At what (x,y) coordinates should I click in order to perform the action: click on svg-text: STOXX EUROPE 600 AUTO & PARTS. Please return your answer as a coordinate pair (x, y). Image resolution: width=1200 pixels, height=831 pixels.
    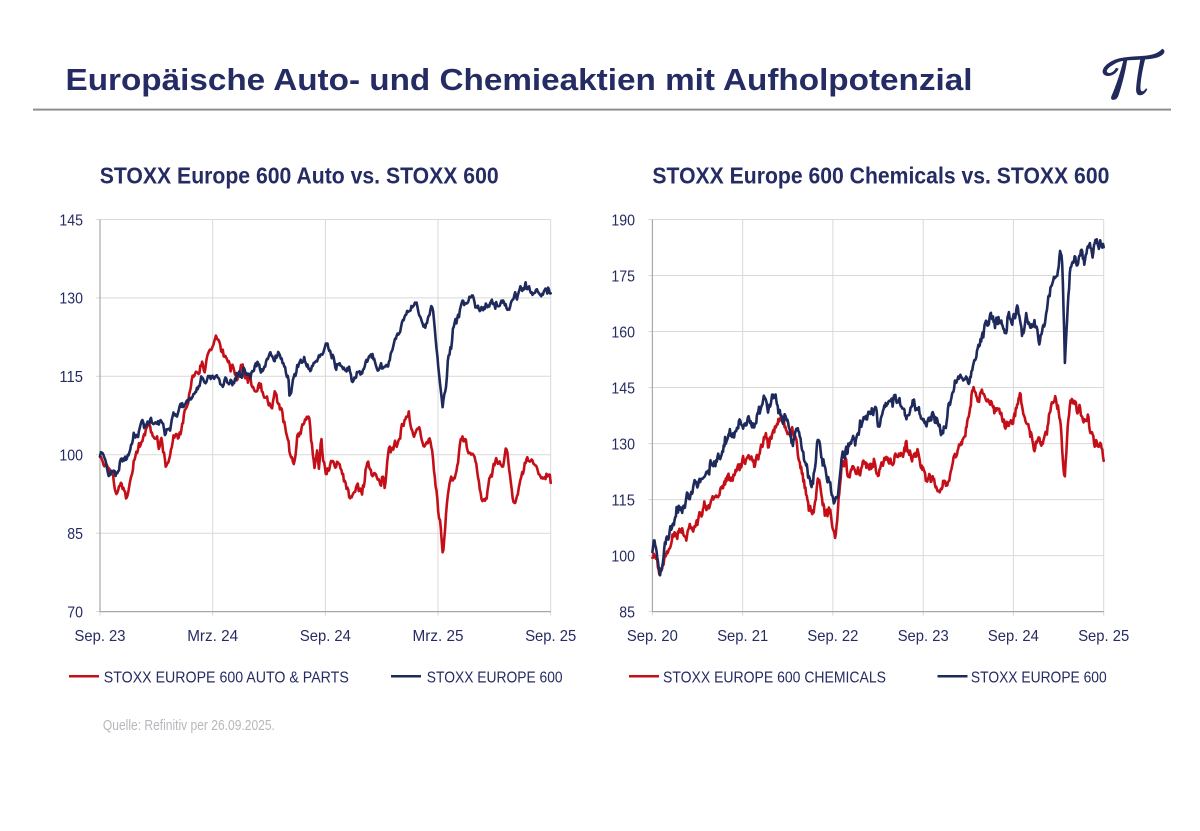
    Looking at the image, I should click on (226, 677).